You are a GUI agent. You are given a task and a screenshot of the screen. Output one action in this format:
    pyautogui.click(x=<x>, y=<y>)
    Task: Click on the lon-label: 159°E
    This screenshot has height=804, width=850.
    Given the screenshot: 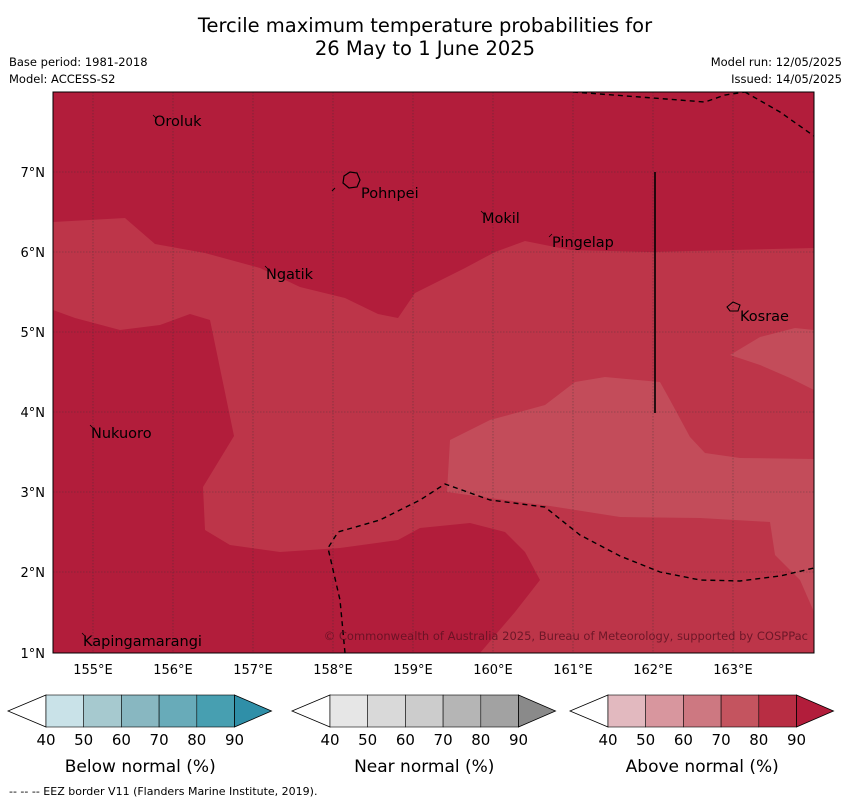 What is the action you would take?
    pyautogui.click(x=413, y=670)
    